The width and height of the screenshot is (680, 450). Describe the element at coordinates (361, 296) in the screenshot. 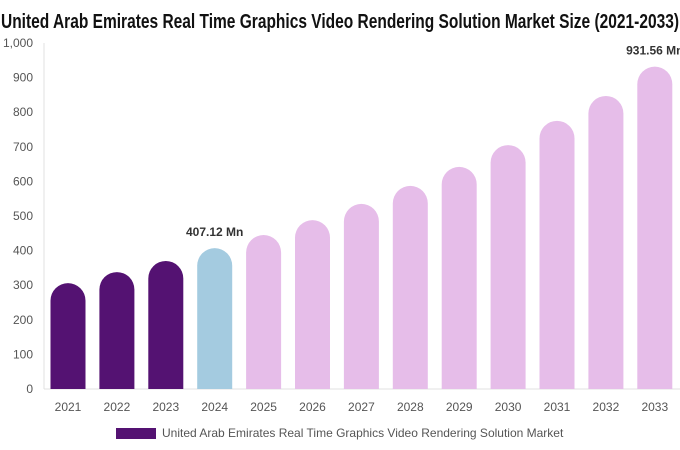

I see `bar-2027` at that location.